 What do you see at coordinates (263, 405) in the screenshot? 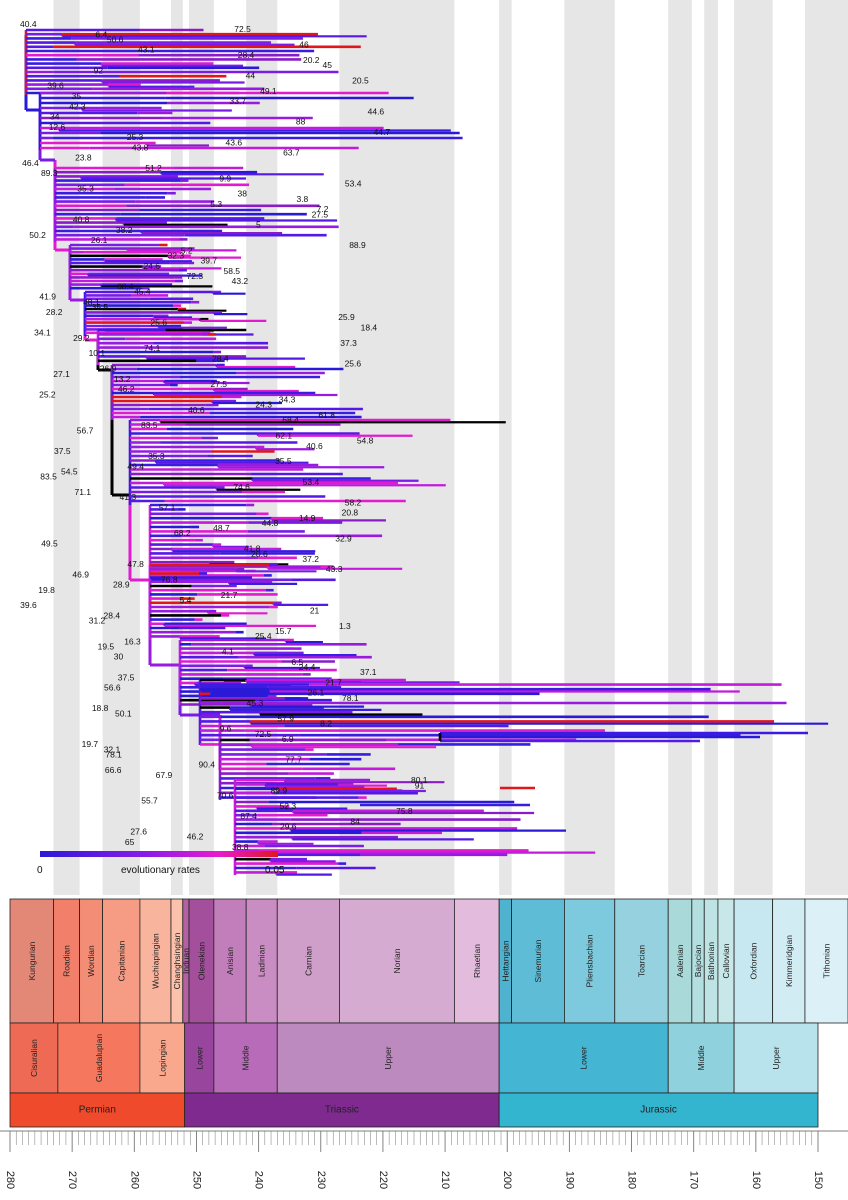
I see `node-age-label: 24.3` at bounding box center [263, 405].